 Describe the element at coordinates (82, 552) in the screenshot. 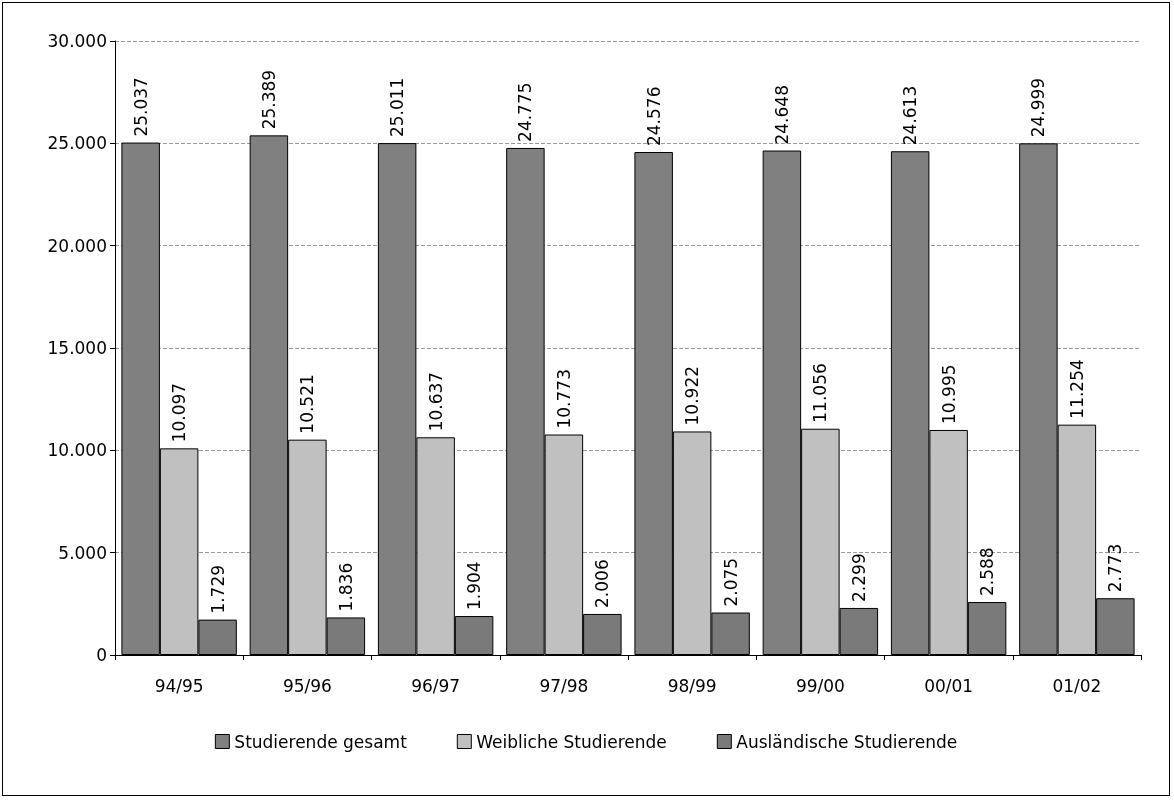

I see `y-tick-label: 5.000` at that location.